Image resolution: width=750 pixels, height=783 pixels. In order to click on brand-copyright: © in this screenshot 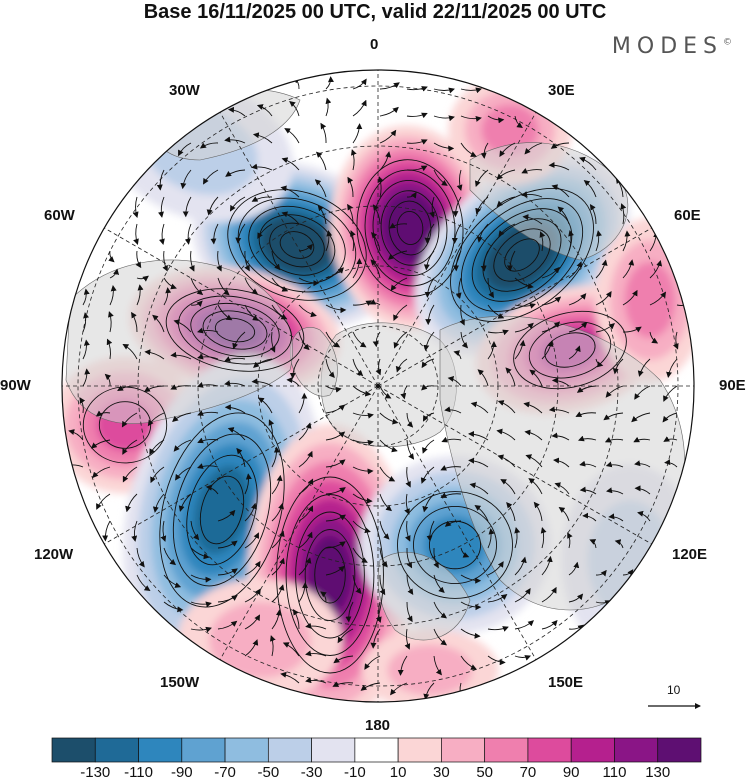, I will do `click(727, 42)`.